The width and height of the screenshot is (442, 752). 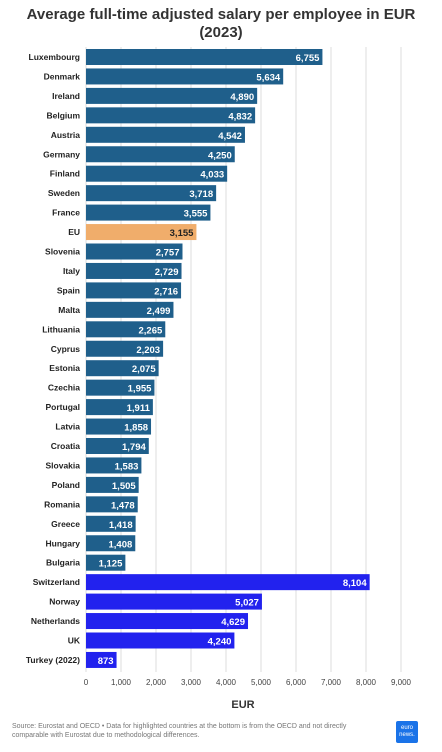 I want to click on category-label: Greece, so click(x=65, y=524).